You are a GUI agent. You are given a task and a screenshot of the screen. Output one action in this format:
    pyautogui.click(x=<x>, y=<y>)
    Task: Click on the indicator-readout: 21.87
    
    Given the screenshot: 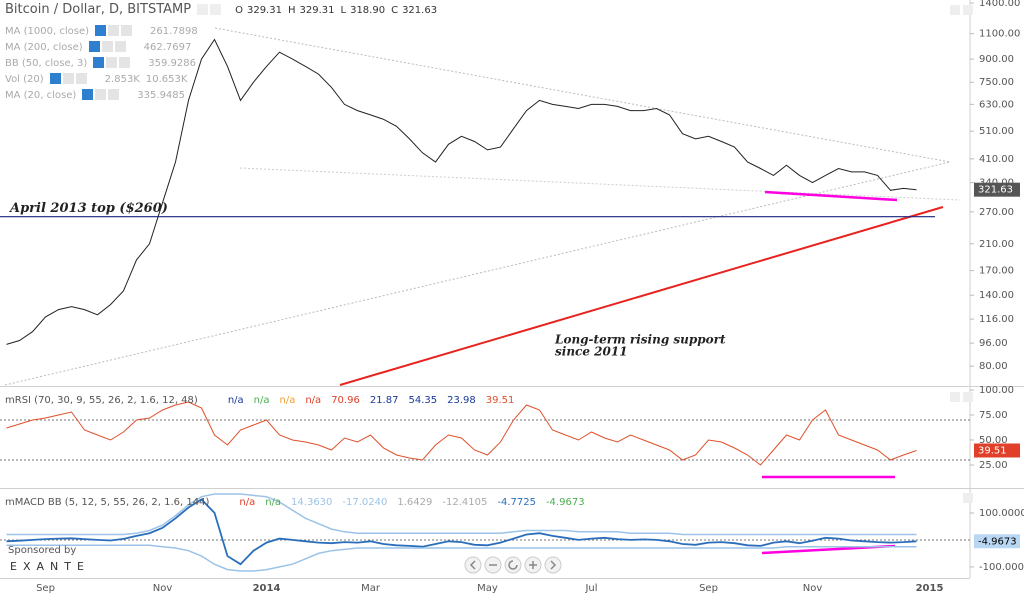 What is the action you would take?
    pyautogui.click(x=384, y=400)
    